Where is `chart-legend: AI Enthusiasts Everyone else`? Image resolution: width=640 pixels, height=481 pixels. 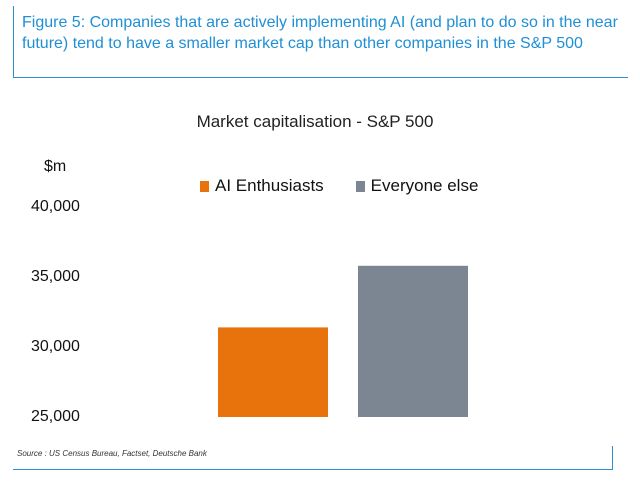
chart-legend: AI Enthusiasts Everyone else is located at coordinates (355, 186).